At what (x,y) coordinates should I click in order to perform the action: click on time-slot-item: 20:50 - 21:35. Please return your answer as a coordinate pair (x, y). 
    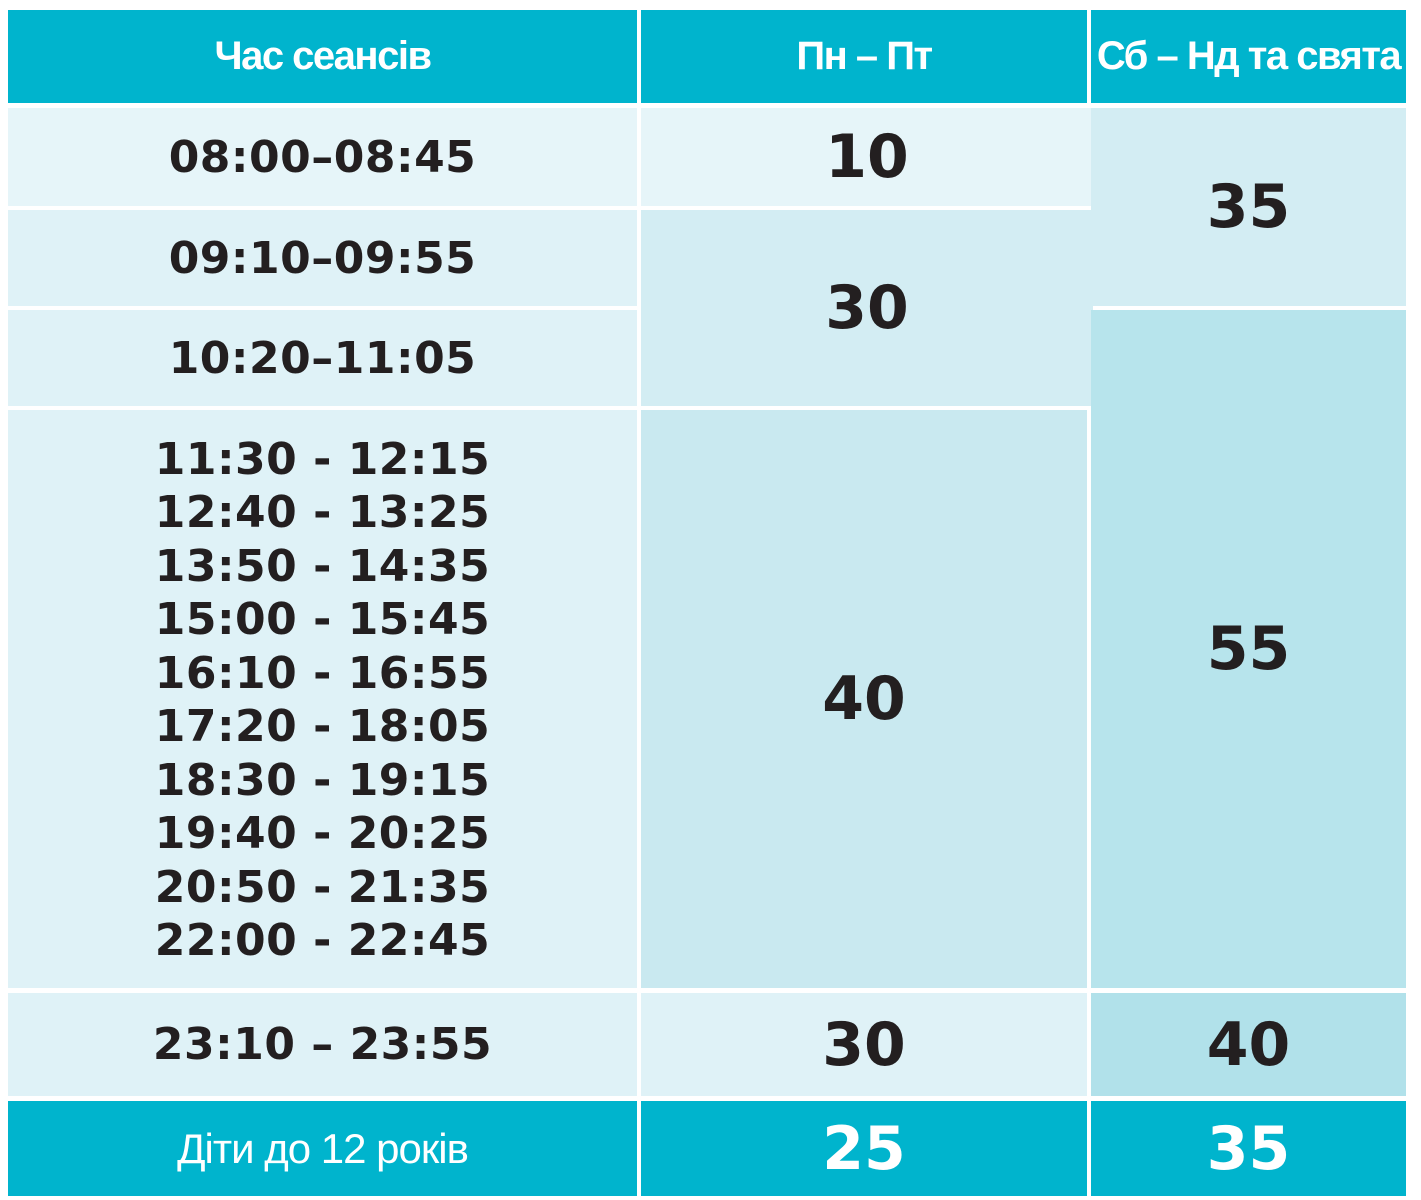
    Looking at the image, I should click on (322, 887).